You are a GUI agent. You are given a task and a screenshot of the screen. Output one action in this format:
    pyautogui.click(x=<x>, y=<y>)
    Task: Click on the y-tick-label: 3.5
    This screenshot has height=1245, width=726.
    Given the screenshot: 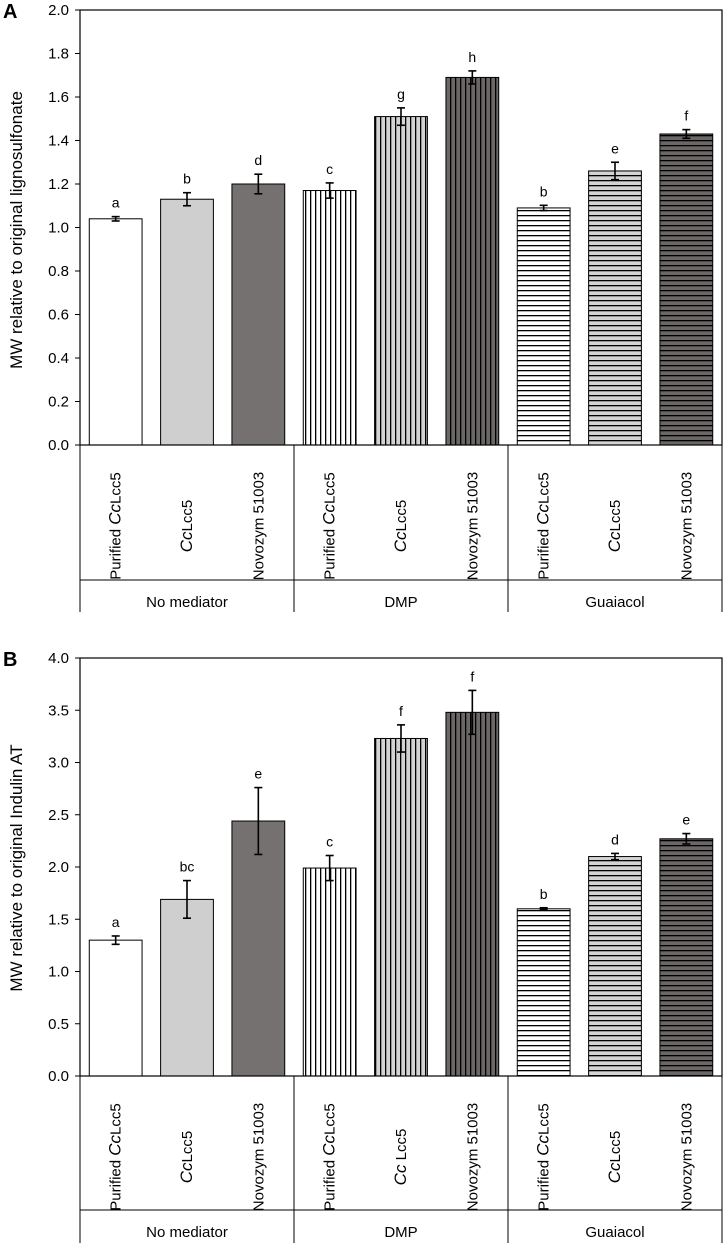 What is the action you would take?
    pyautogui.click(x=58, y=710)
    